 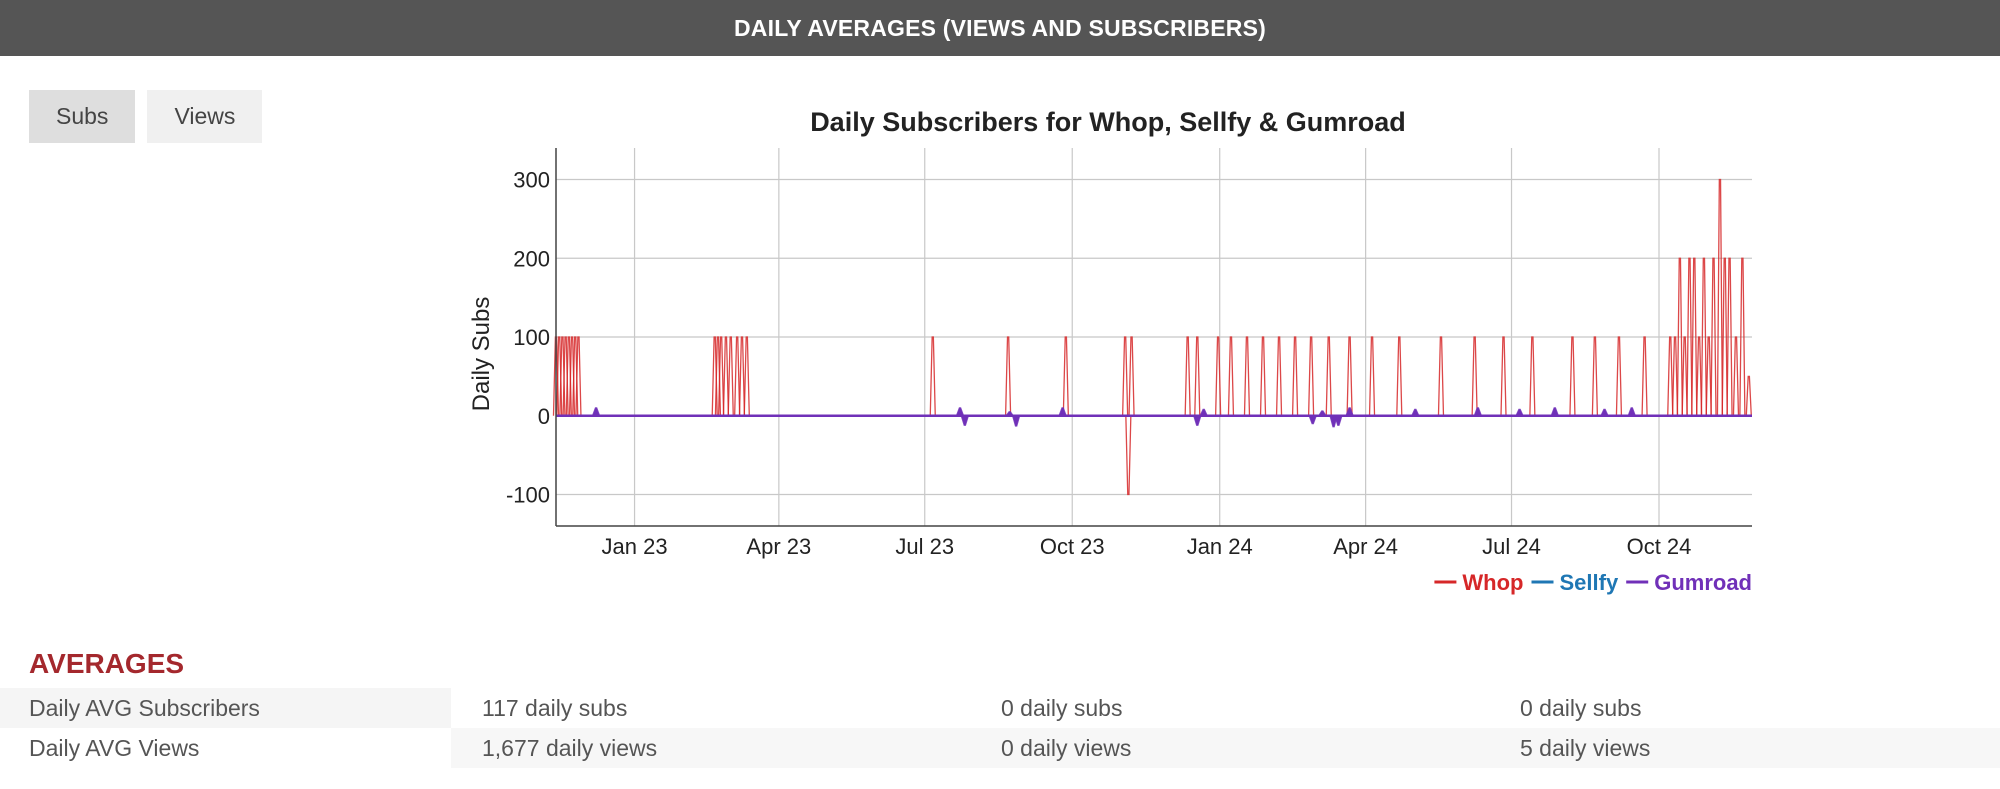 I want to click on tab-subs: Subs, so click(x=82, y=116).